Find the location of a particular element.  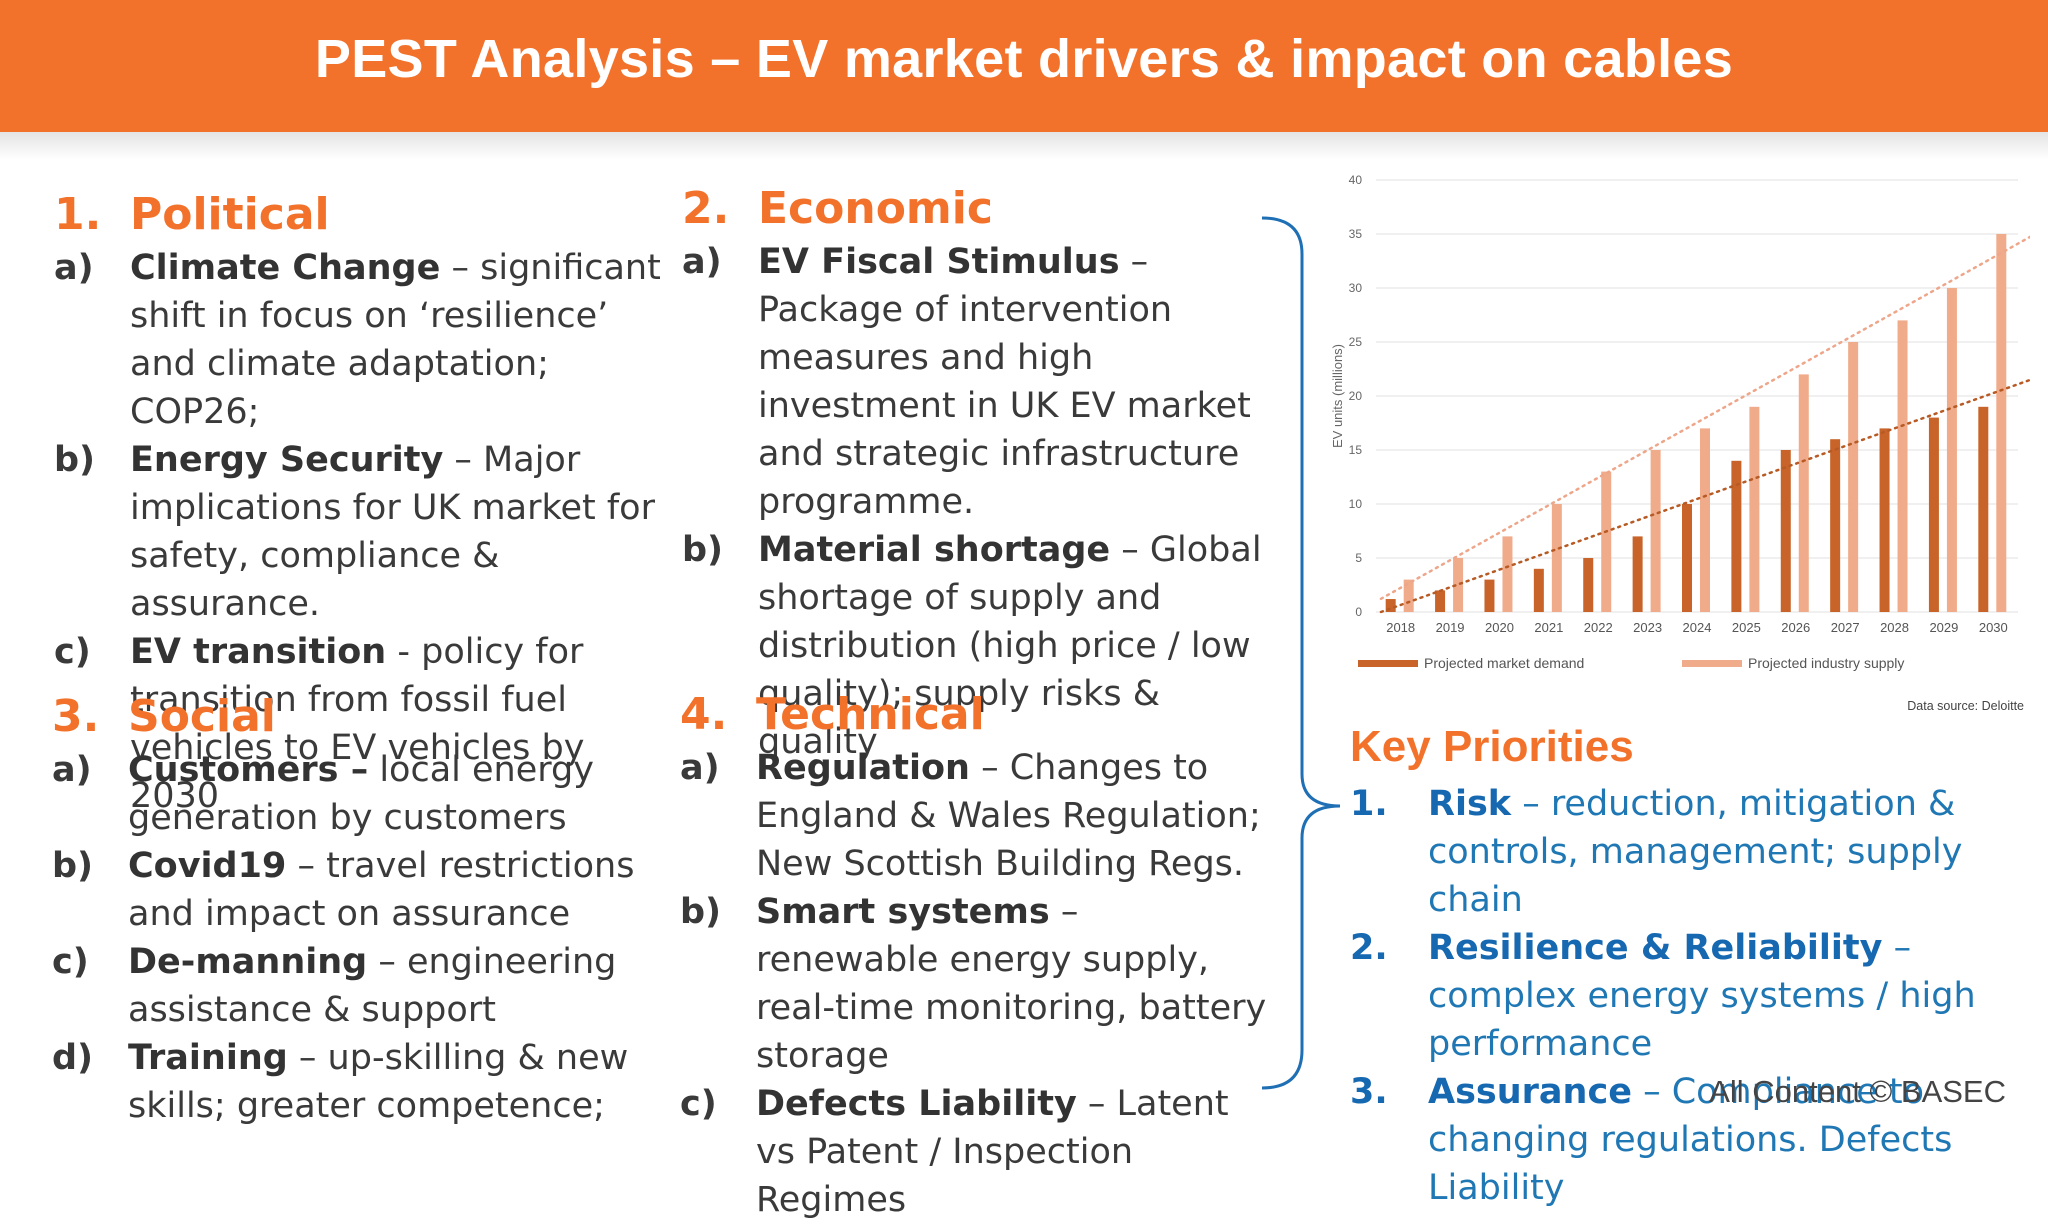

y-tick-label: 35 is located at coordinates (1356, 234).